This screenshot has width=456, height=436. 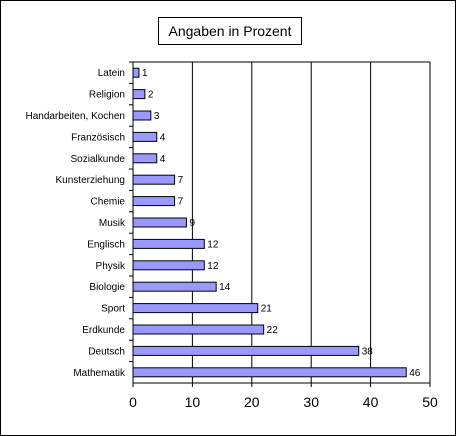 What do you see at coordinates (107, 95) in the screenshot?
I see `category-label: Religion` at bounding box center [107, 95].